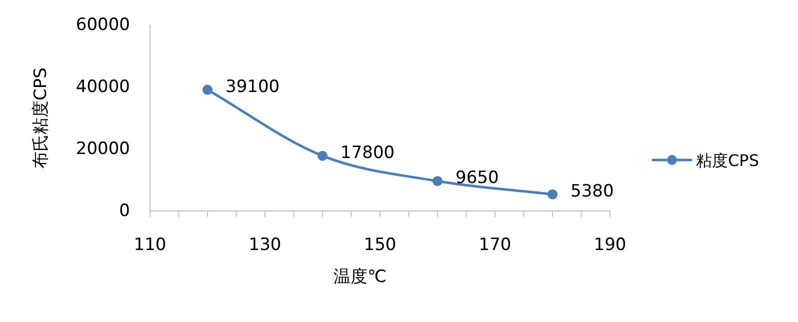  What do you see at coordinates (495, 245) in the screenshot?
I see `x-tick-label: 170` at bounding box center [495, 245].